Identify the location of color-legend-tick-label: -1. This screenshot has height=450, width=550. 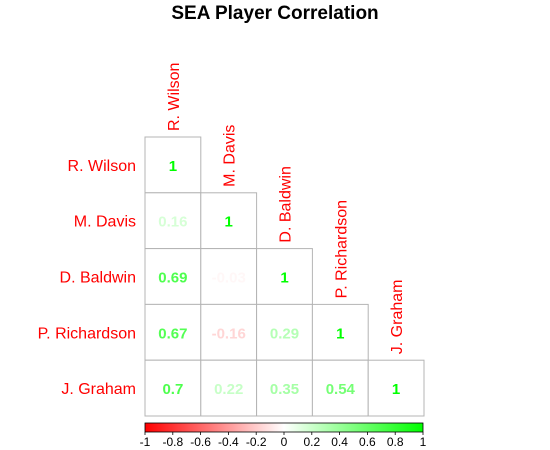
(145, 442).